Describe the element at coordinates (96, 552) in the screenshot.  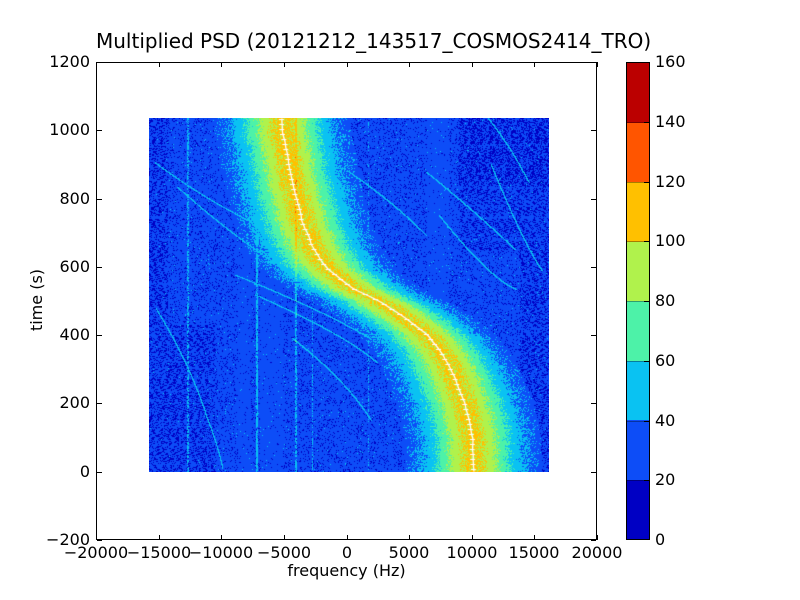
I see `x-tick-label: −20000` at that location.